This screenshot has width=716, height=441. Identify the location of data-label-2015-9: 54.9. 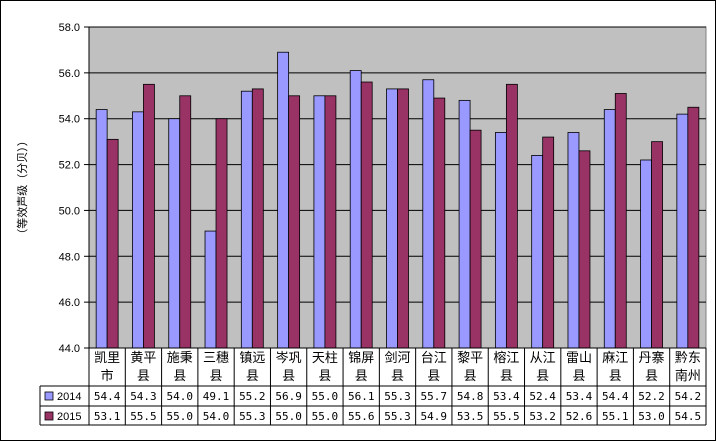
(434, 416).